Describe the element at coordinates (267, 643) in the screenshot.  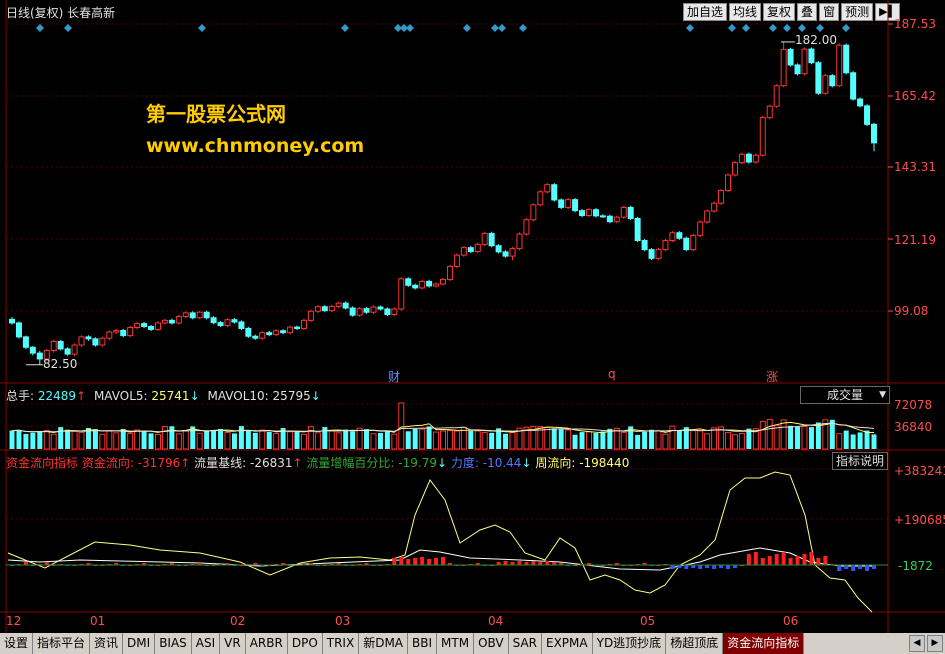
I see `tab-arbr: ARBR` at that location.